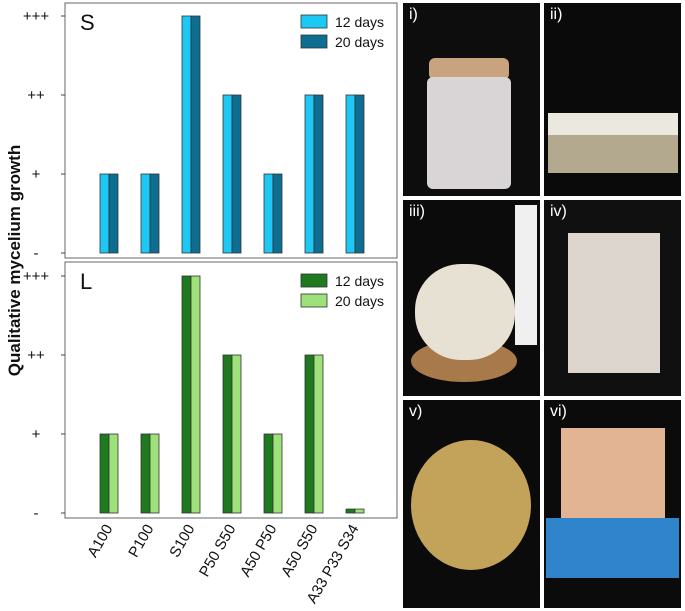  What do you see at coordinates (612, 99) in the screenshot?
I see `photo-panel-ii: ii)` at bounding box center [612, 99].